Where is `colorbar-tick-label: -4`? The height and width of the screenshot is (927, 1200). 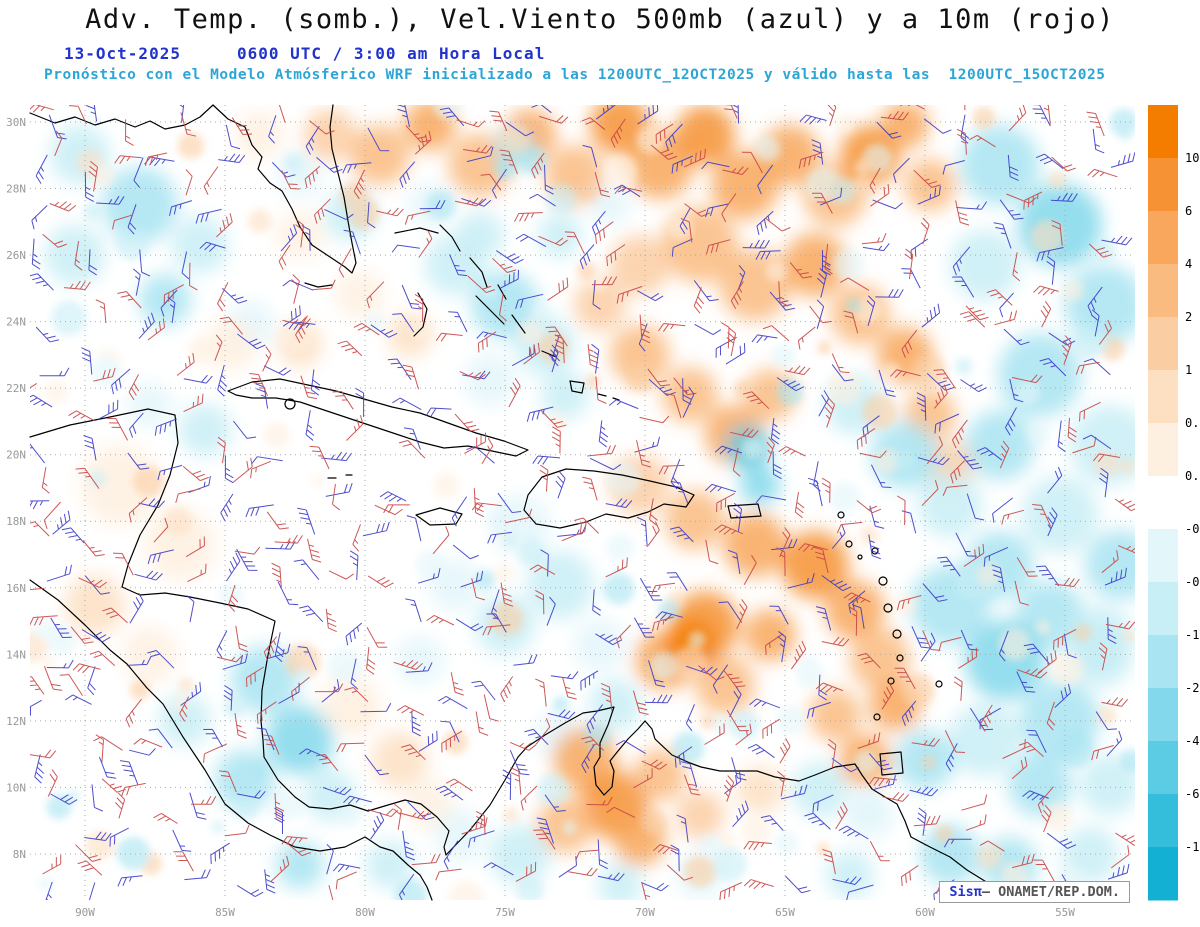 colorbar-tick-label: -4 is located at coordinates (1192, 741).